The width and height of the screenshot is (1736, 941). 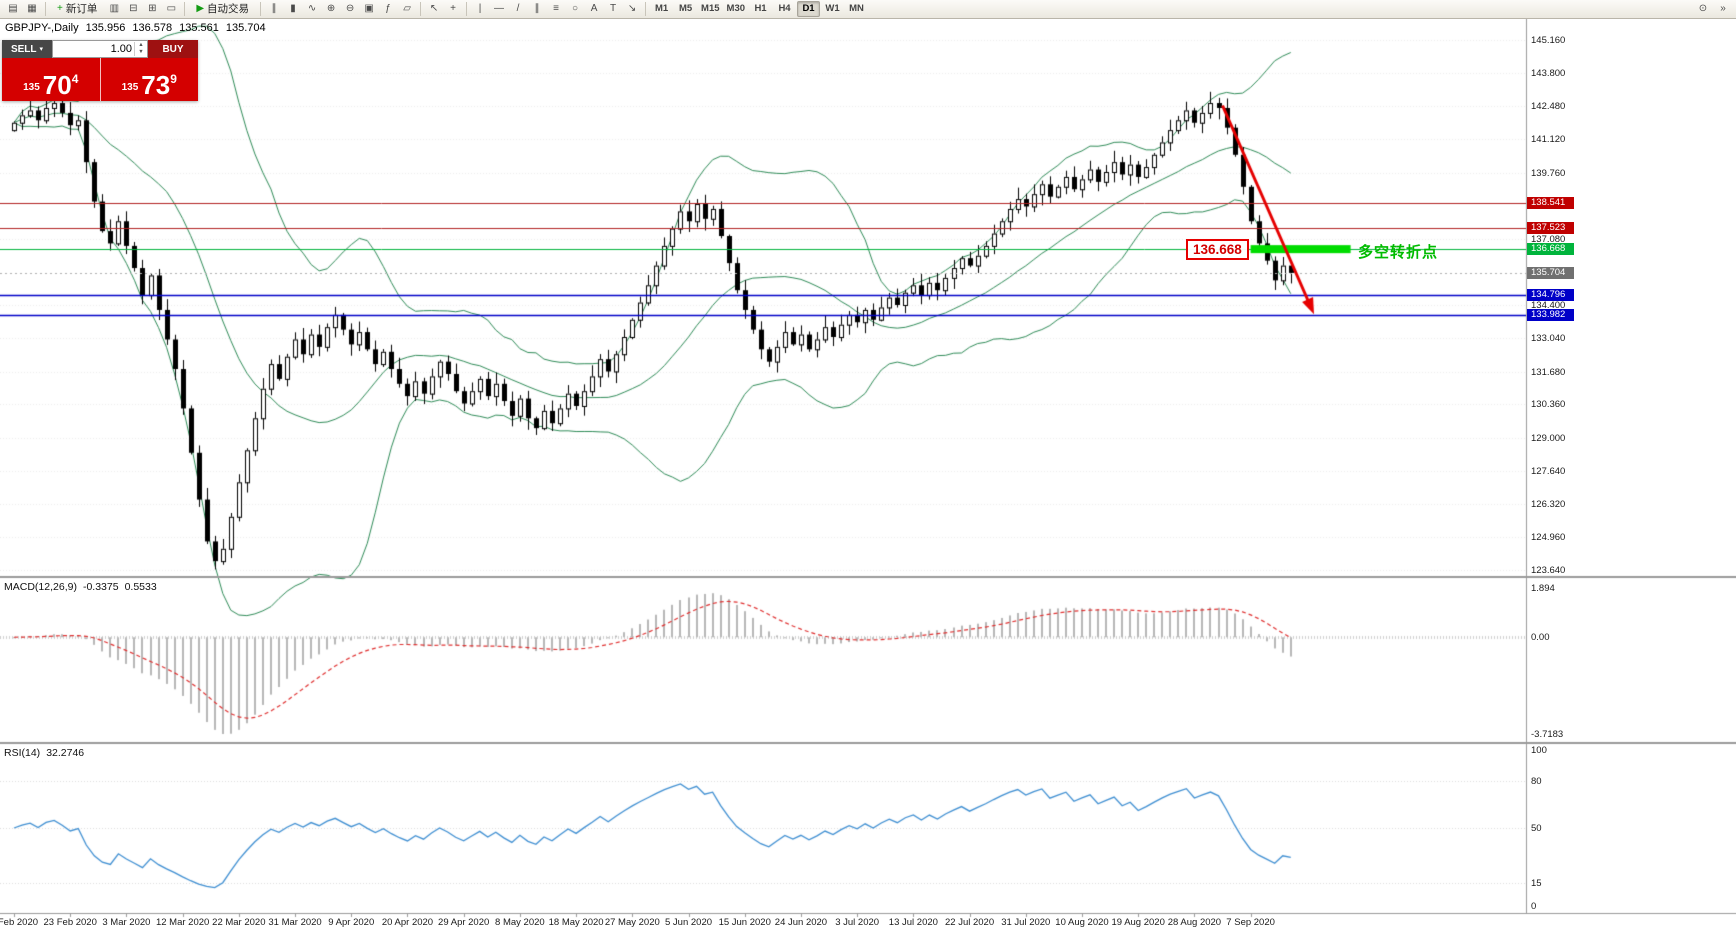 I want to click on sell-label: SELL, so click(x=23, y=49).